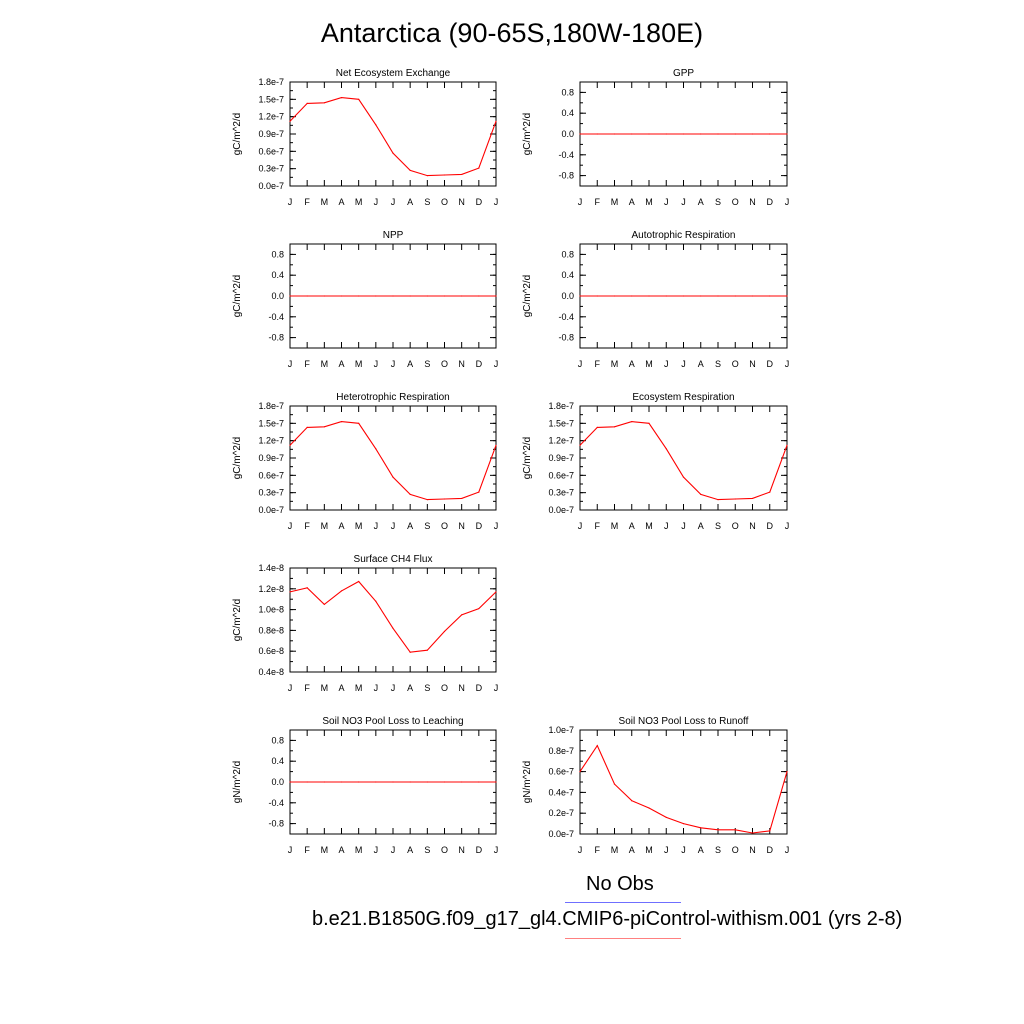 The image size is (1024, 1024). What do you see at coordinates (392, 397) in the screenshot?
I see `panel-title: Heterotrophic Respiration` at bounding box center [392, 397].